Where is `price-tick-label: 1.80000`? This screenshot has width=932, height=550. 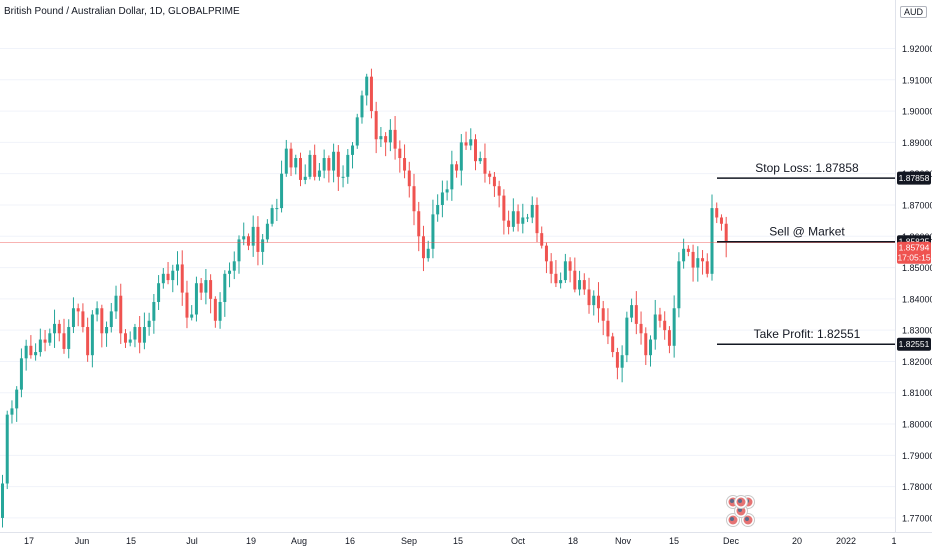
price-tick-label: 1.80000 is located at coordinates (917, 425).